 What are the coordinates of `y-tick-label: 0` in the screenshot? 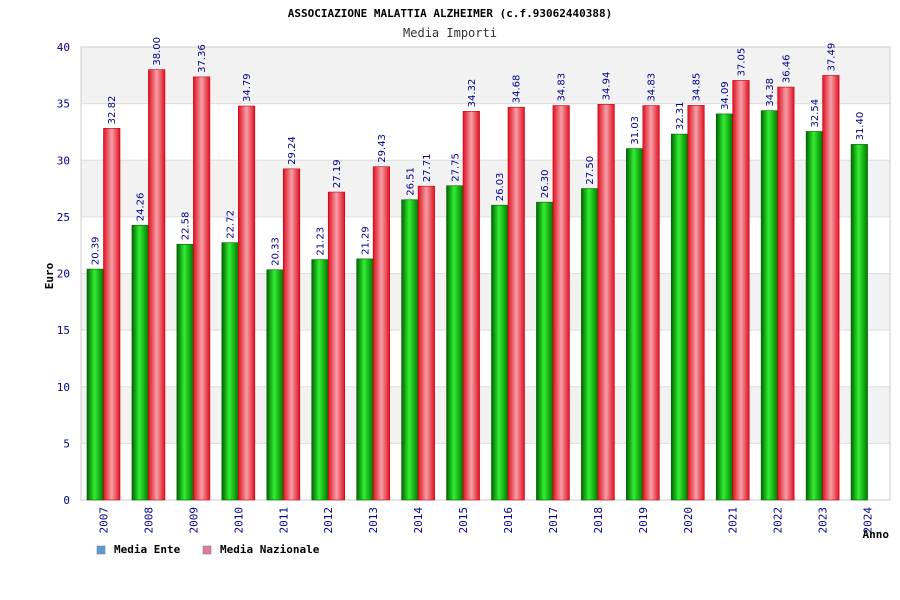 It's located at (66, 500).